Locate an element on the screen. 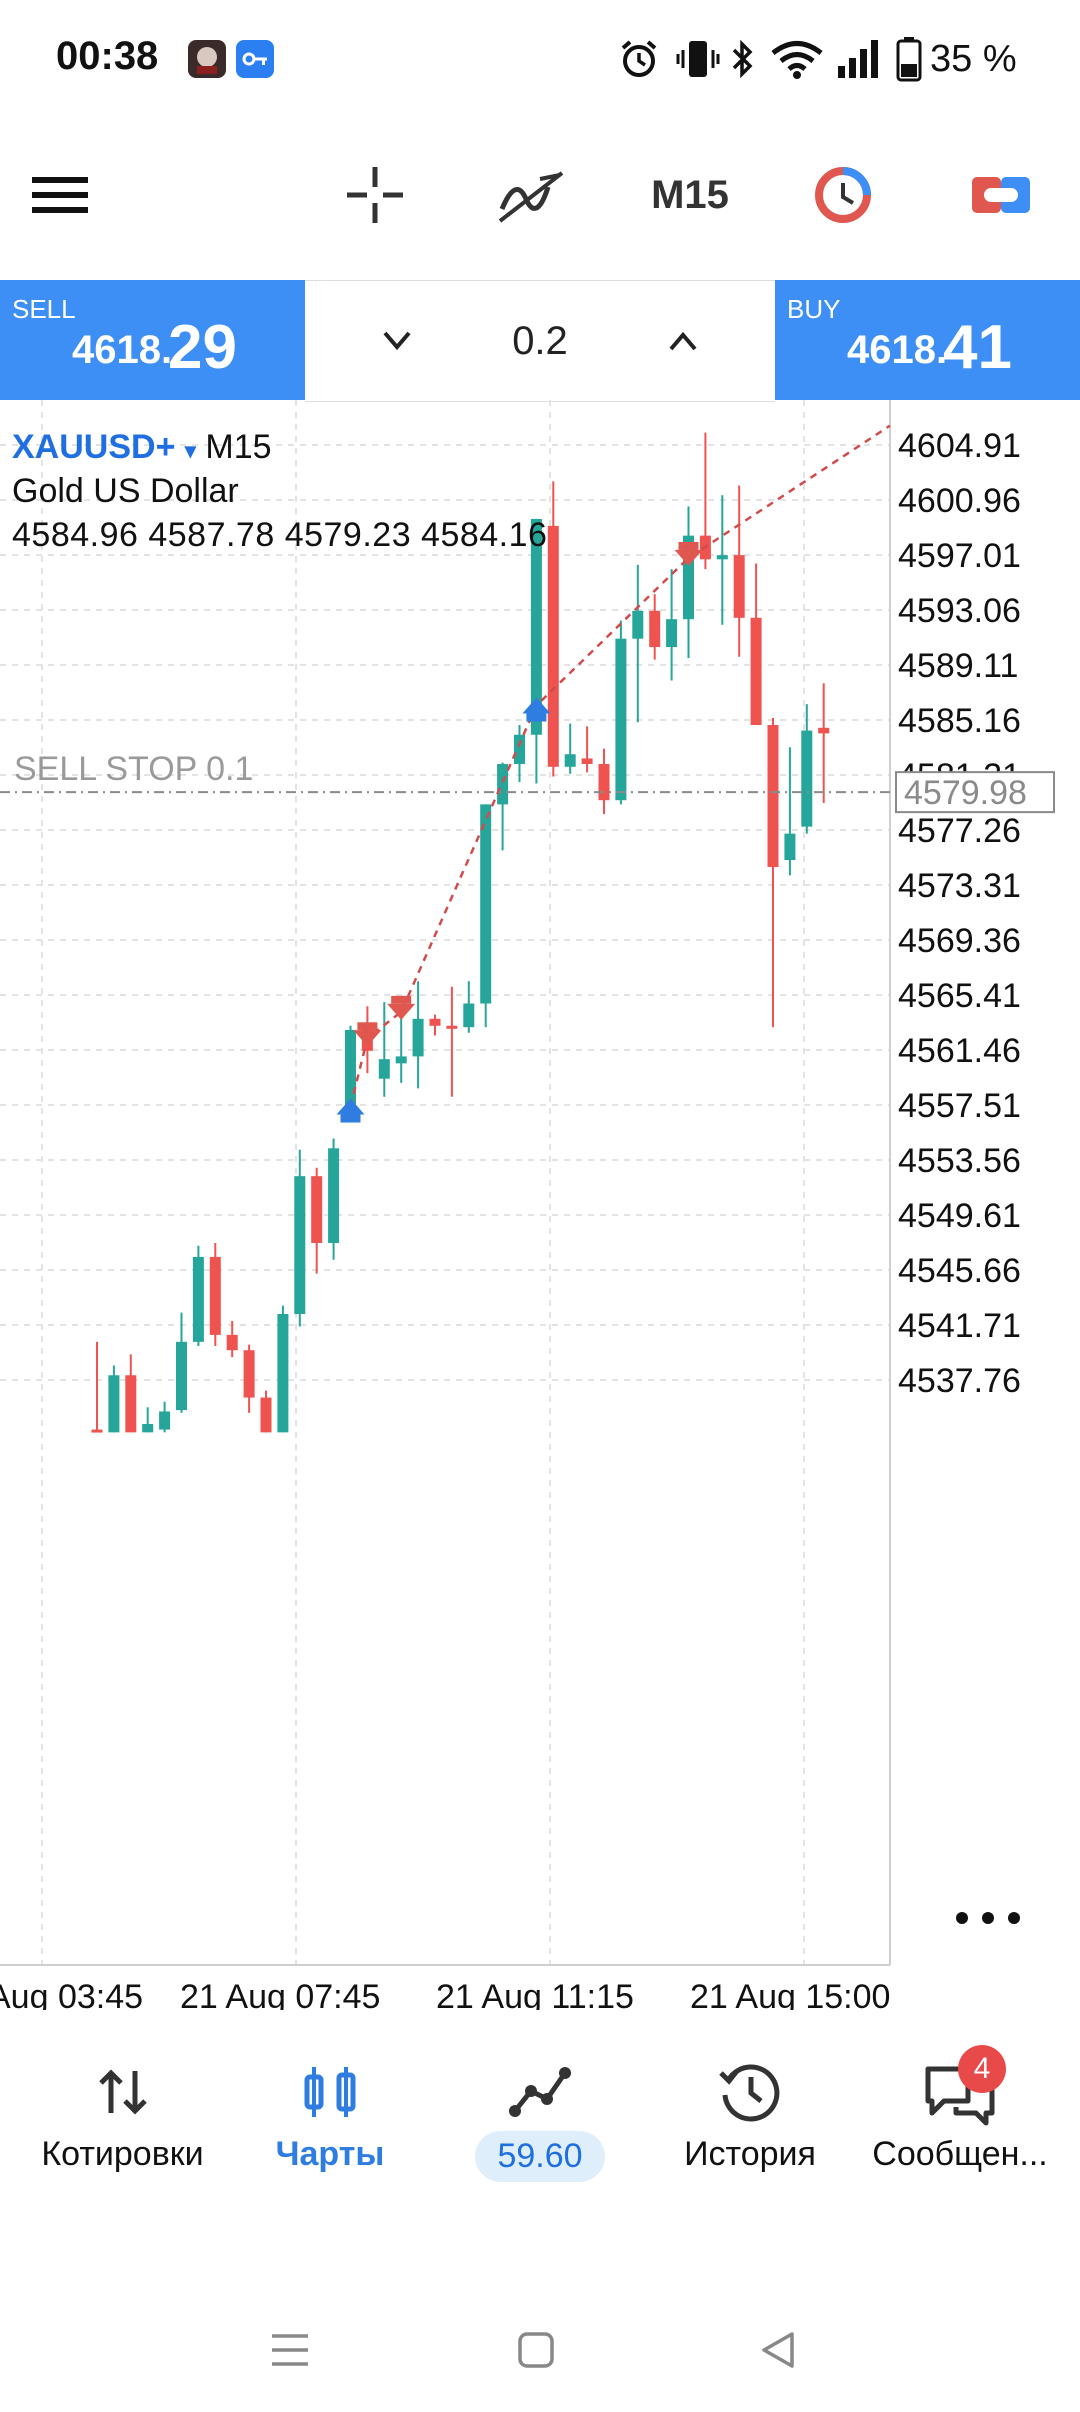  battery-icon is located at coordinates (909, 59).